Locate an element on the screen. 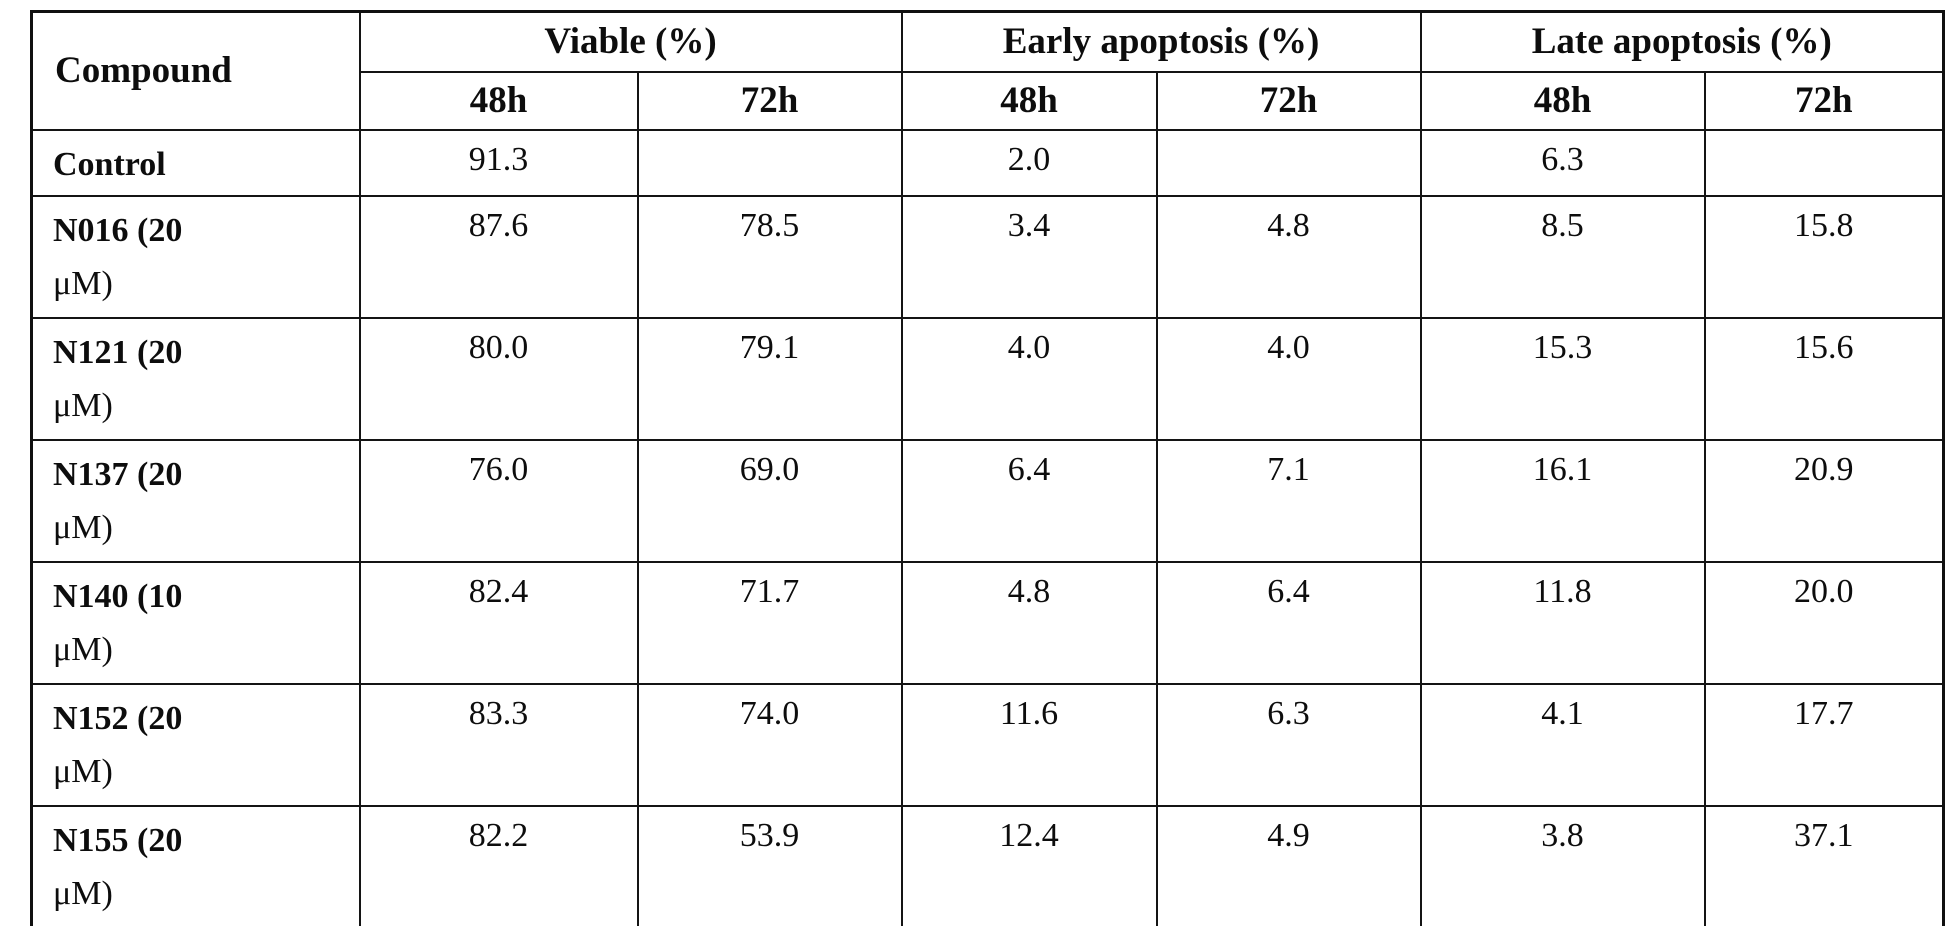 Image resolution: width=1957 pixels, height=926 pixels. value-cell-early-72h: 4.9 is located at coordinates (1288, 865).